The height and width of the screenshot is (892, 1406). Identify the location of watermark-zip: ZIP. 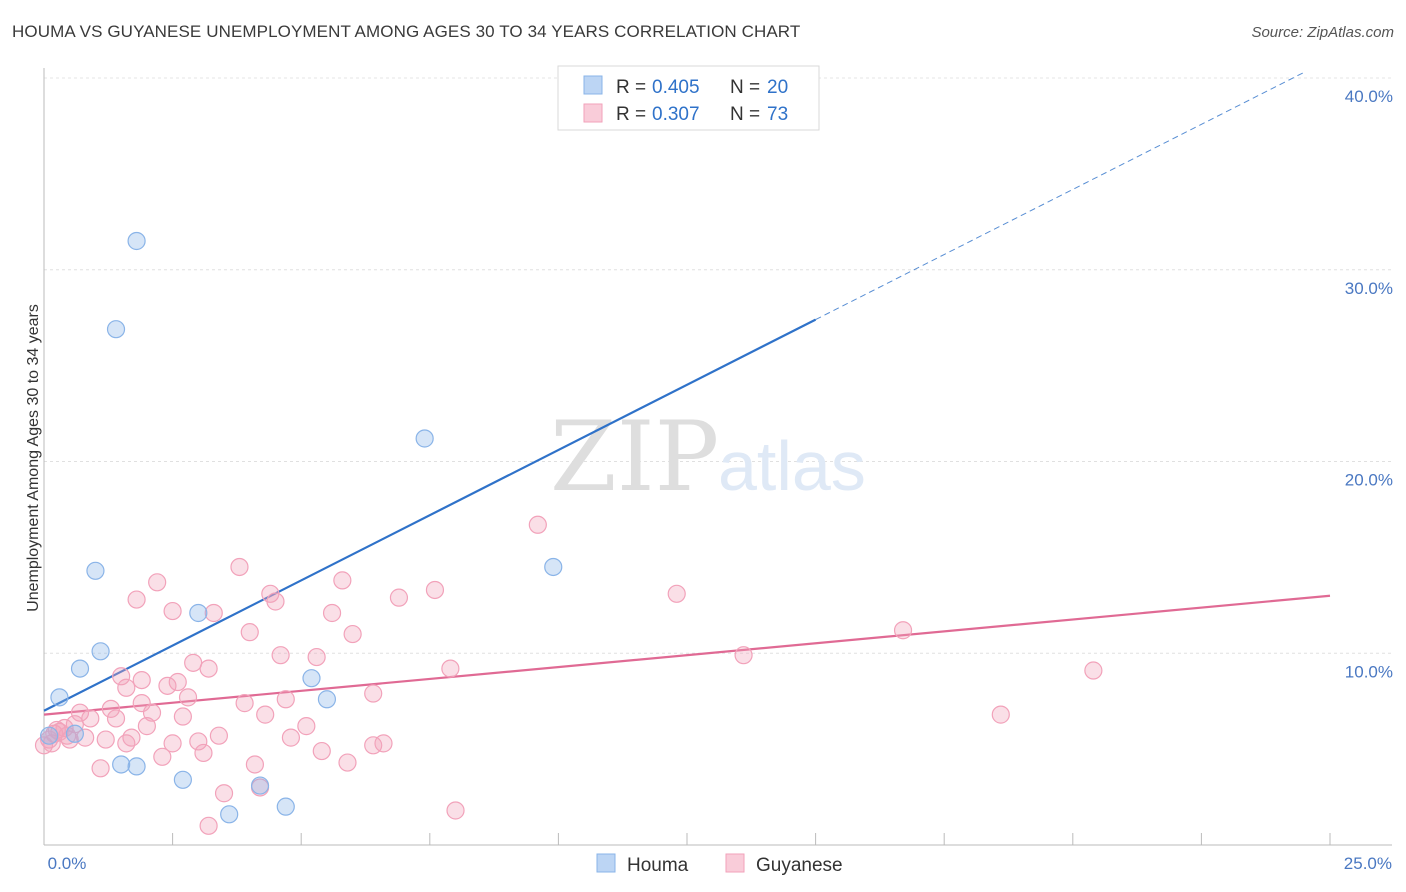
(634, 457).